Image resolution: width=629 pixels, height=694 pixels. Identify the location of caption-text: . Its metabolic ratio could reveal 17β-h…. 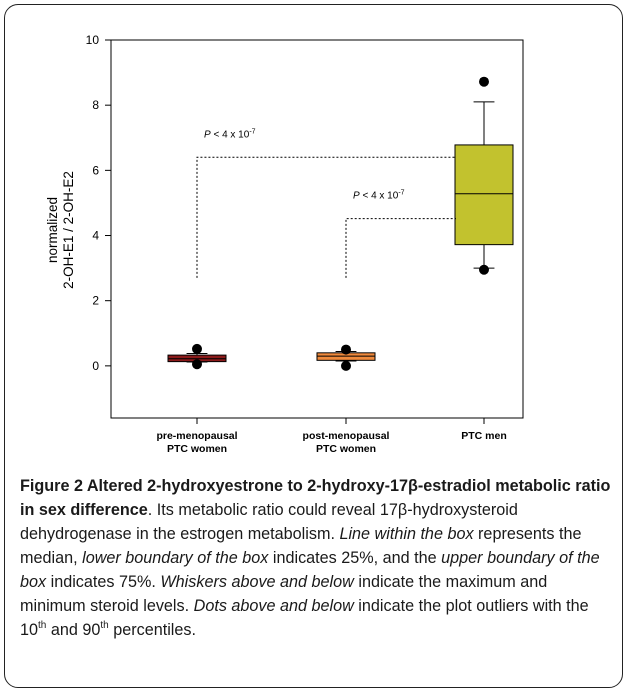
(269, 522).